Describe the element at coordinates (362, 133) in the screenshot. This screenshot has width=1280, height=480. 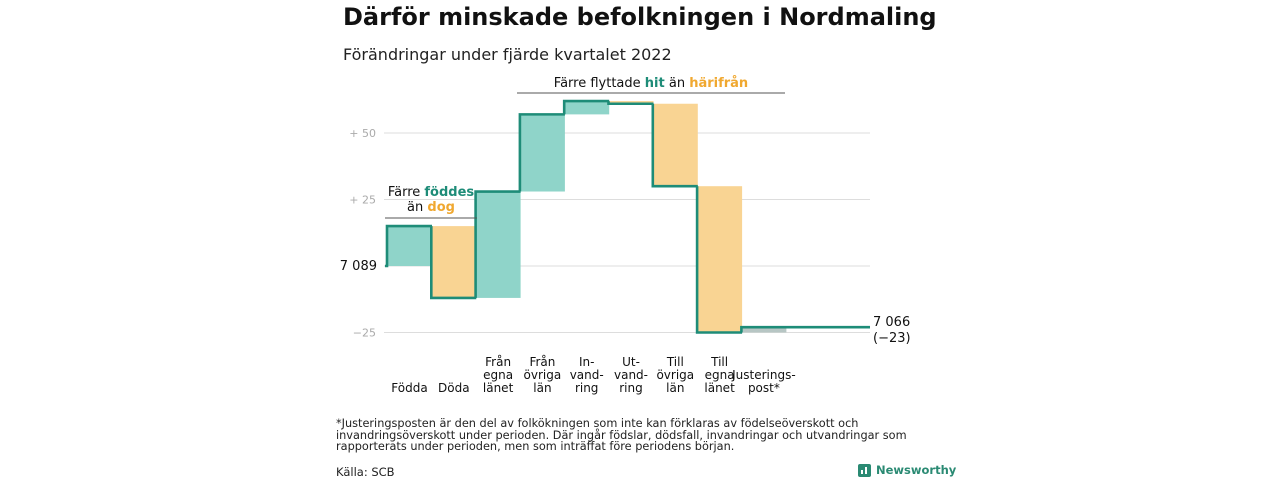
I see `y-tick-label: + 50` at that location.